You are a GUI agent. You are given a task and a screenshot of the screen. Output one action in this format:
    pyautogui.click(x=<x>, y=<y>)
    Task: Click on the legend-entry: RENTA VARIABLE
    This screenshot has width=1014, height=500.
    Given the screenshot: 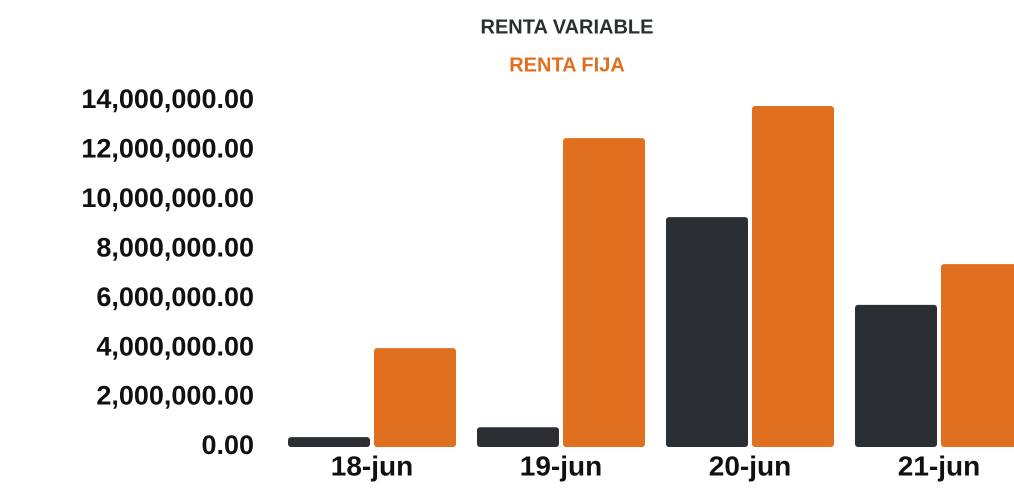 What is the action you would take?
    pyautogui.click(x=567, y=27)
    